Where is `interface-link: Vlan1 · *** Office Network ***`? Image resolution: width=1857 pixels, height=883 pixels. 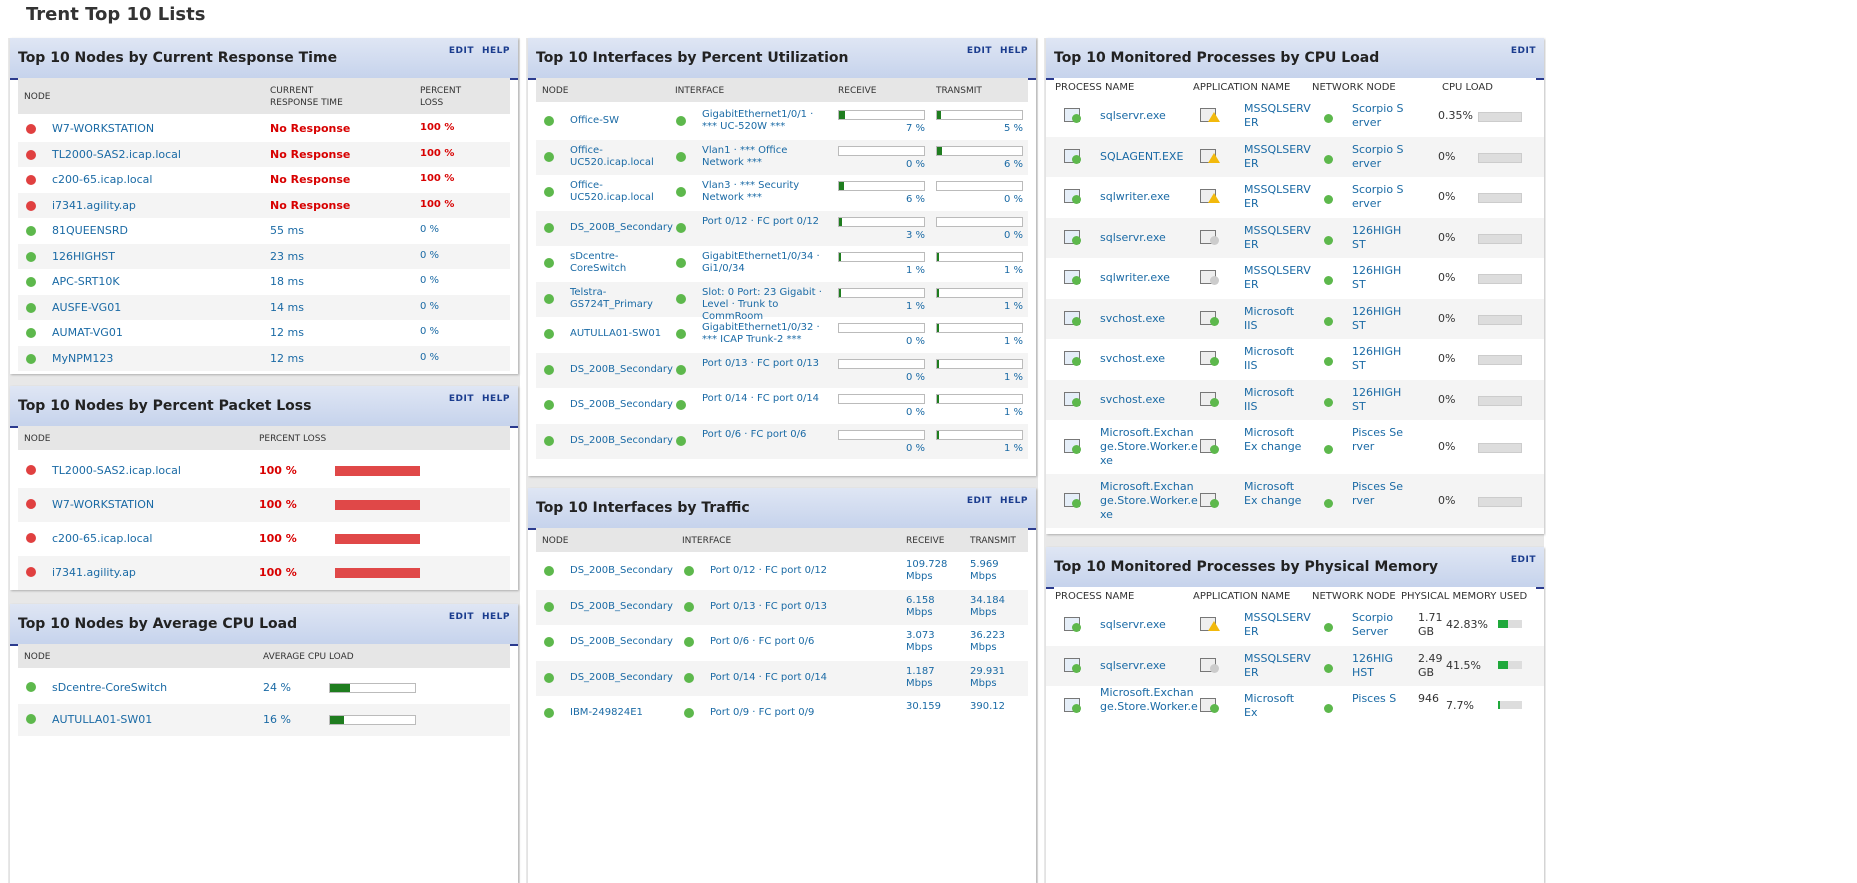 interface-link: Vlan1 · *** Office Network *** is located at coordinates (745, 156).